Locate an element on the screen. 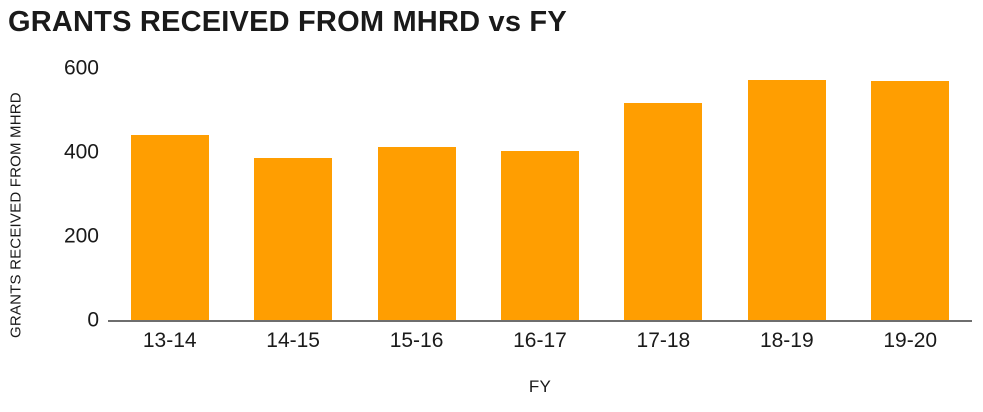 This screenshot has height=412, width=983. x-tick-label-17-18: 17-18 is located at coordinates (663, 340).